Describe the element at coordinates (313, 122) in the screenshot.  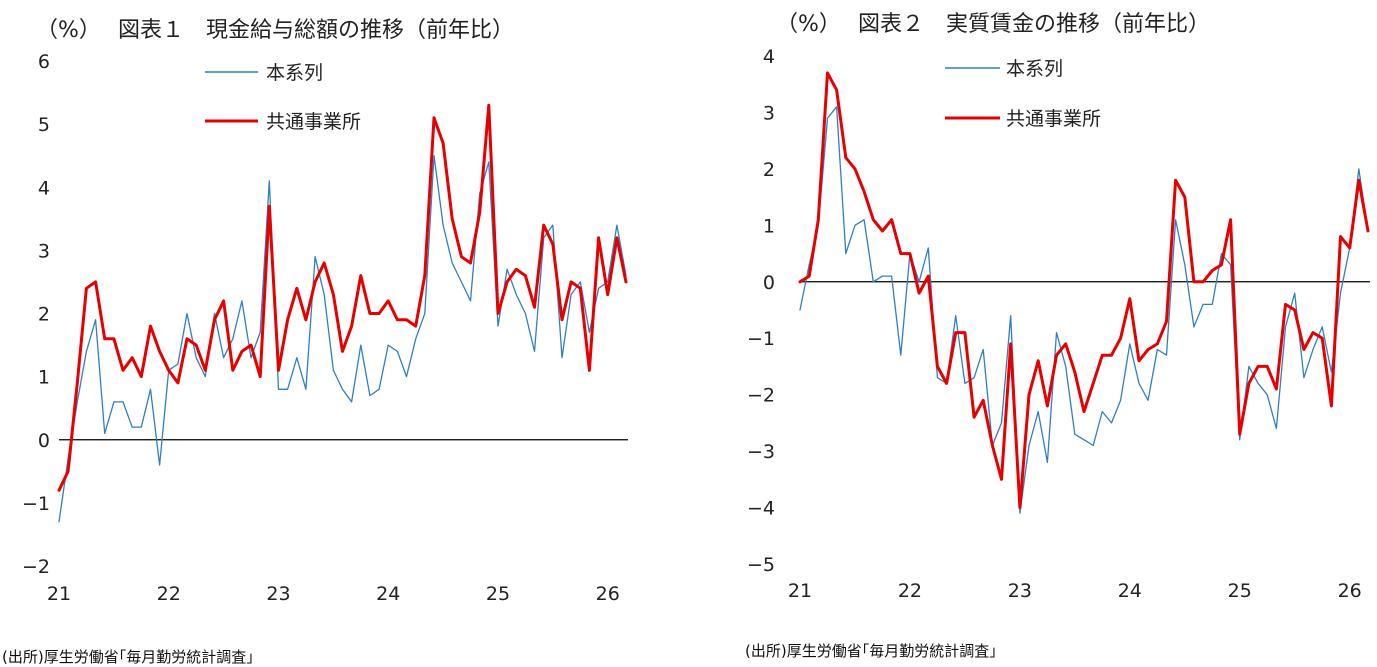
I see `chart-1-legend-label-kyotsu: 共通事業所` at that location.